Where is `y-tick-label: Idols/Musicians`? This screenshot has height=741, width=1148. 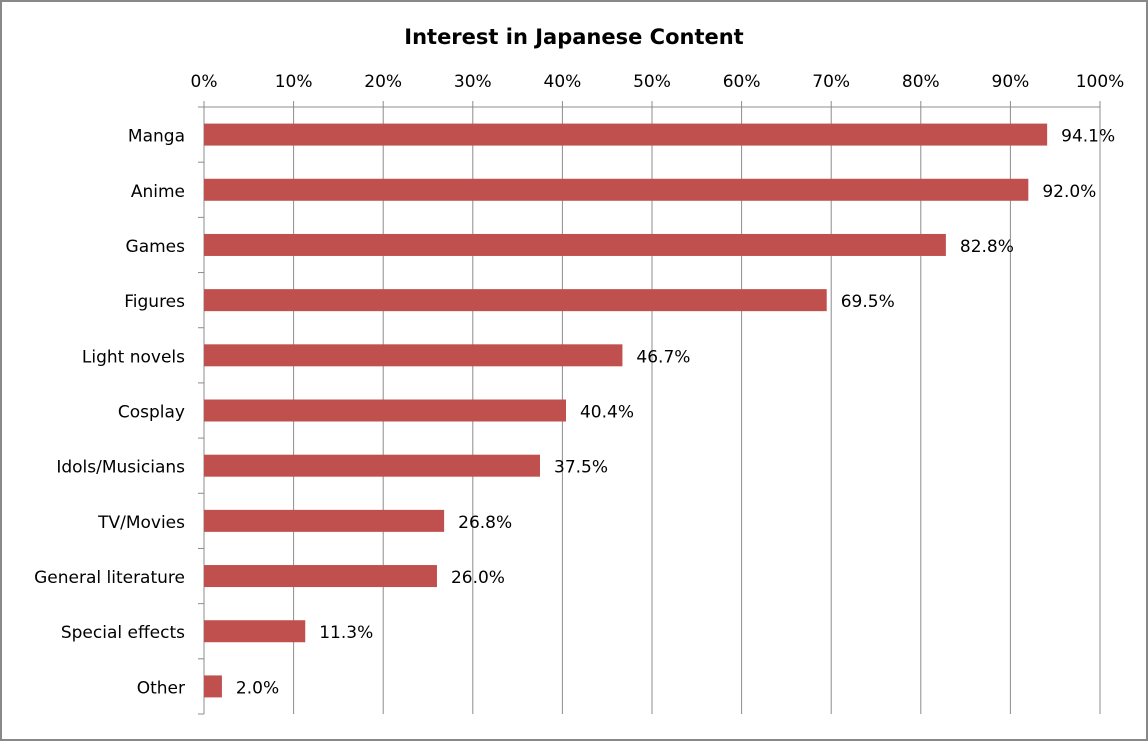
y-tick-label: Idols/Musicians is located at coordinates (120, 468).